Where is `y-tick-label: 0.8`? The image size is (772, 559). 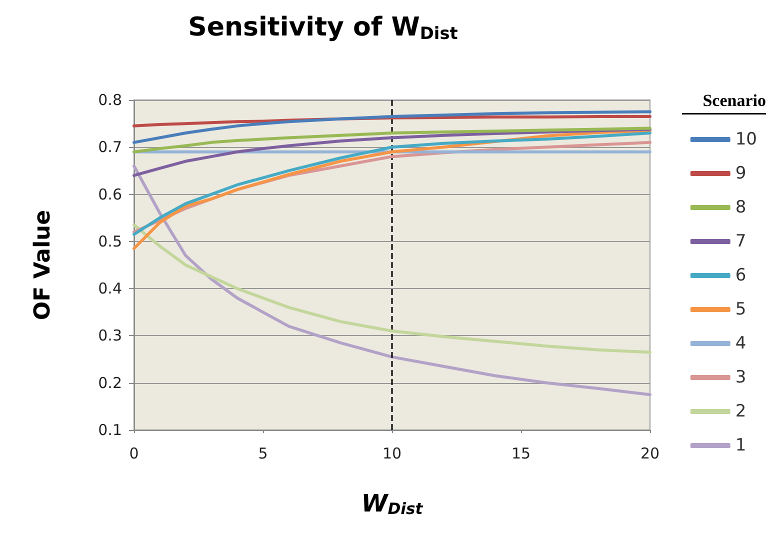
y-tick-label: 0.8 is located at coordinates (110, 100).